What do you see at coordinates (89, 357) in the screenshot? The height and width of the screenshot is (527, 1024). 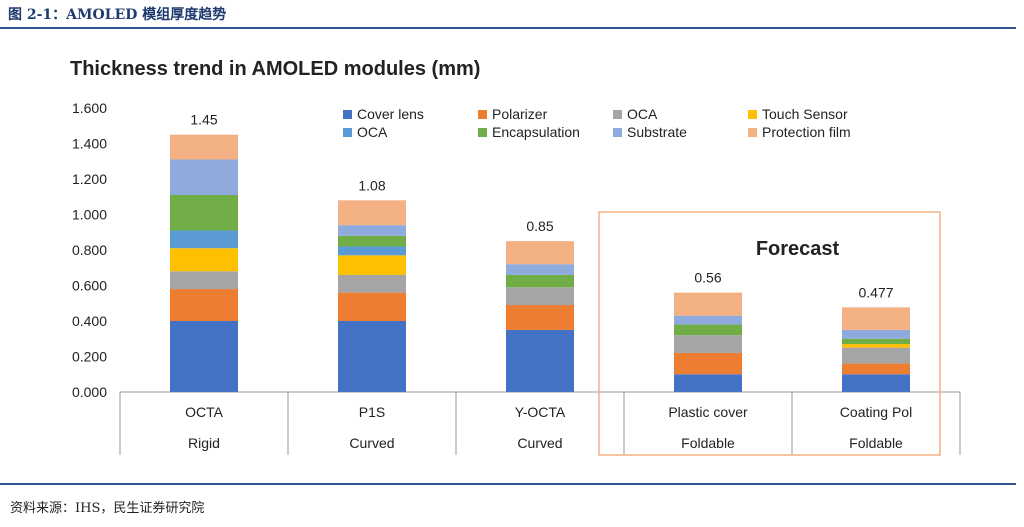 I see `y-tick-label: 0.200` at bounding box center [89, 357].